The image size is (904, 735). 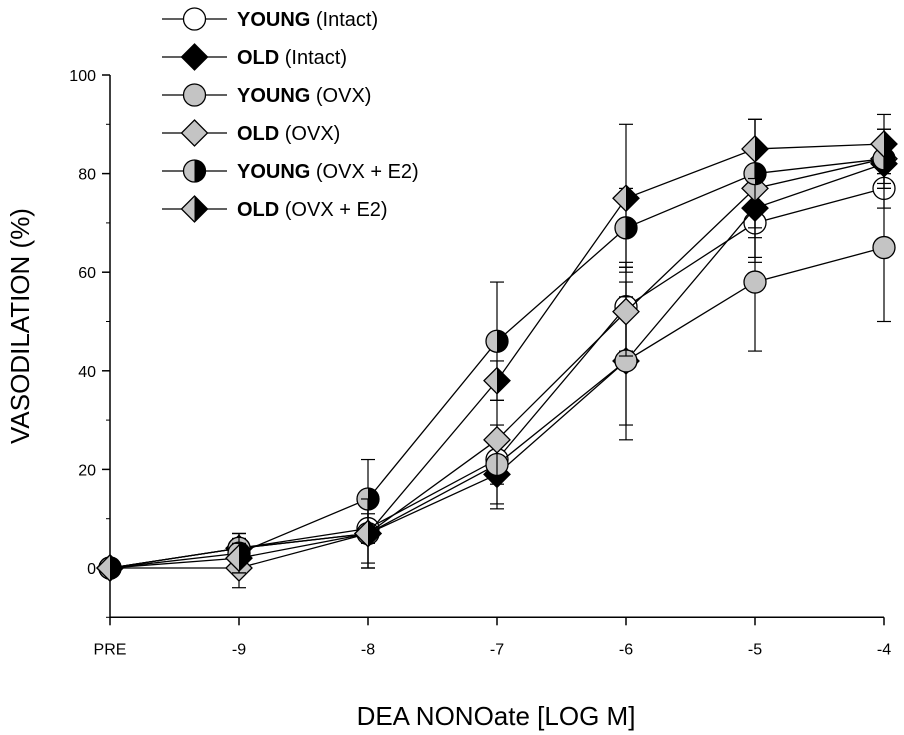 What do you see at coordinates (87, 175) in the screenshot?
I see `y-tick-label: 80` at bounding box center [87, 175].